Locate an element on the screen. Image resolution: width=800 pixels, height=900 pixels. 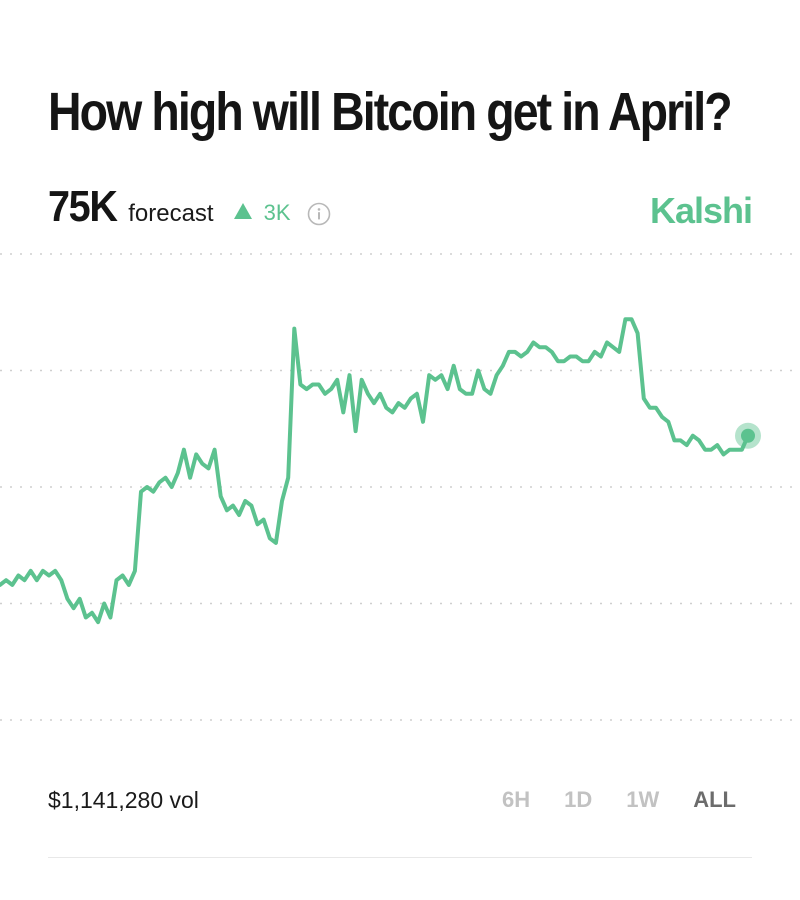
range-all-button: ALL is located at coordinates (714, 799).